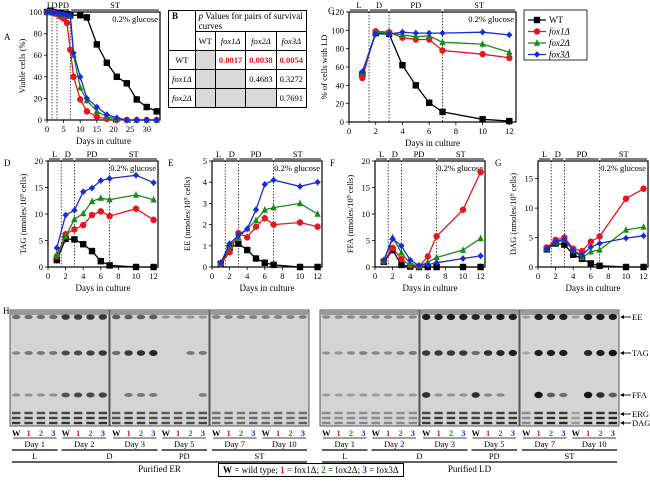  What do you see at coordinates (641, 423) in the screenshot?
I see `band-label: DAG` at bounding box center [641, 423].